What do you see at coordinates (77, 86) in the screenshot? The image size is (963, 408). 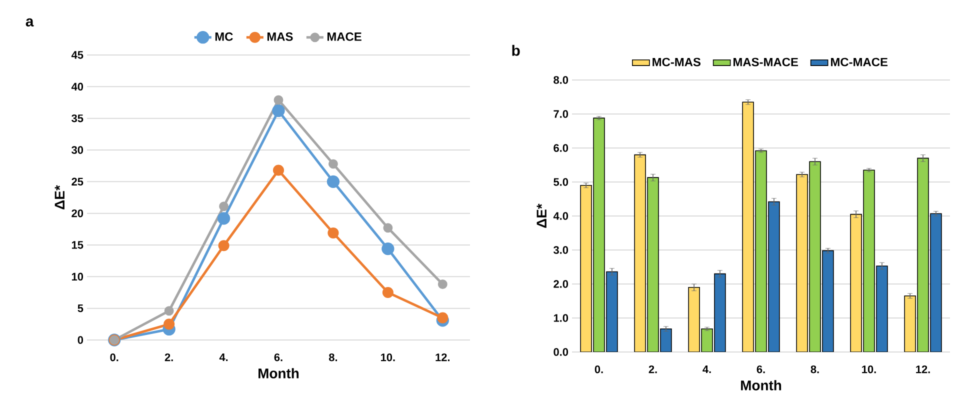 I see `y-tick-label: 40` at bounding box center [77, 86].